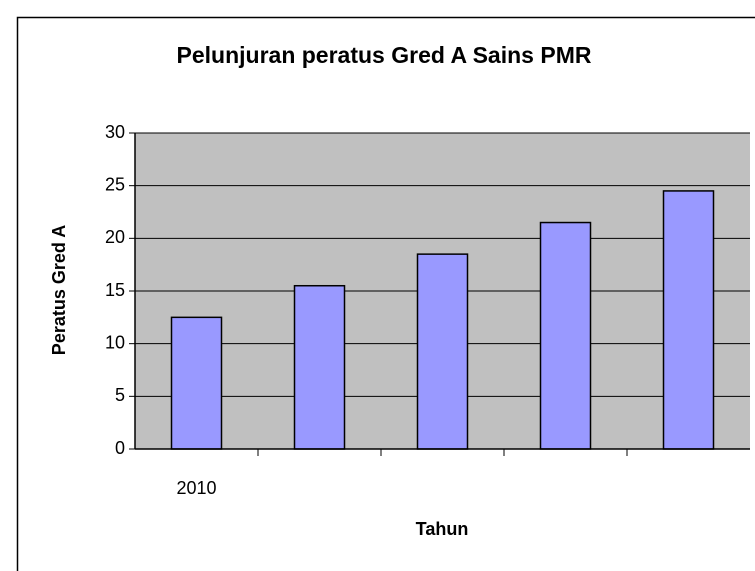 This screenshot has width=755, height=571. What do you see at coordinates (442, 529) in the screenshot?
I see `x-axis-label: Tahun` at bounding box center [442, 529].